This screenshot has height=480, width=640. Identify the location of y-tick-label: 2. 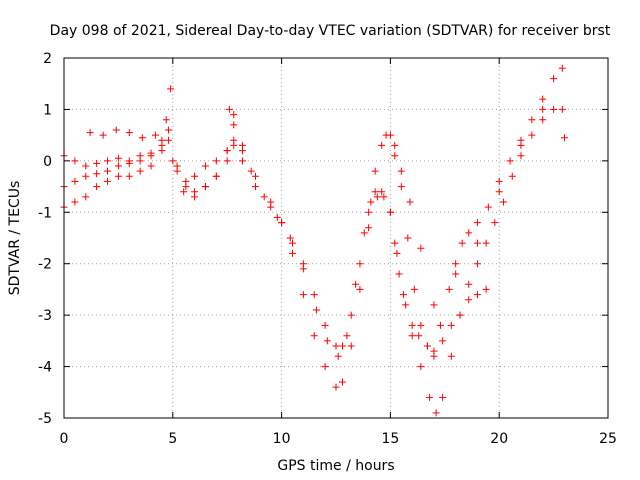
(47, 59).